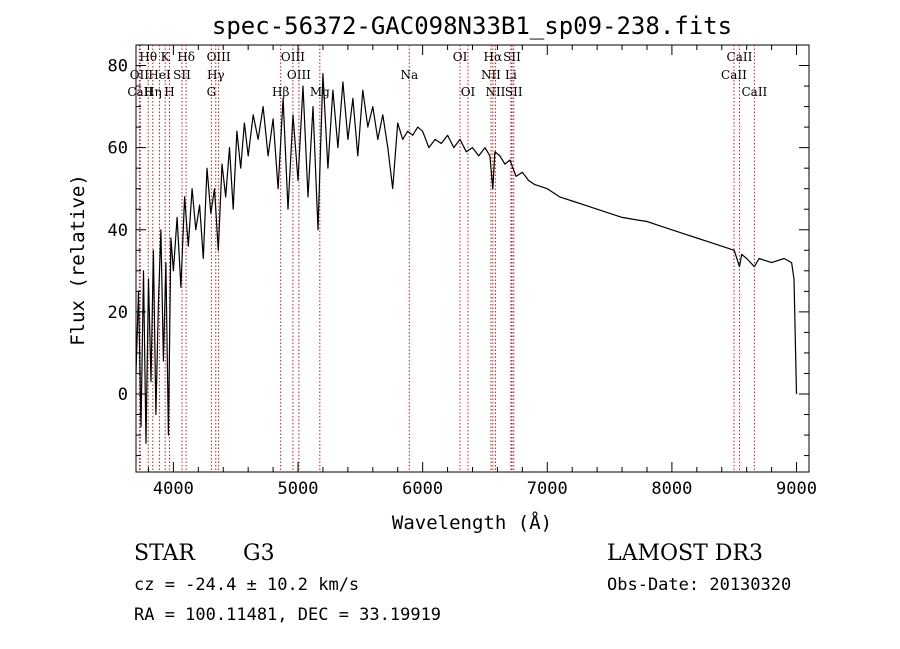  I want to click on x-tick-label: 8000, so click(671, 489).